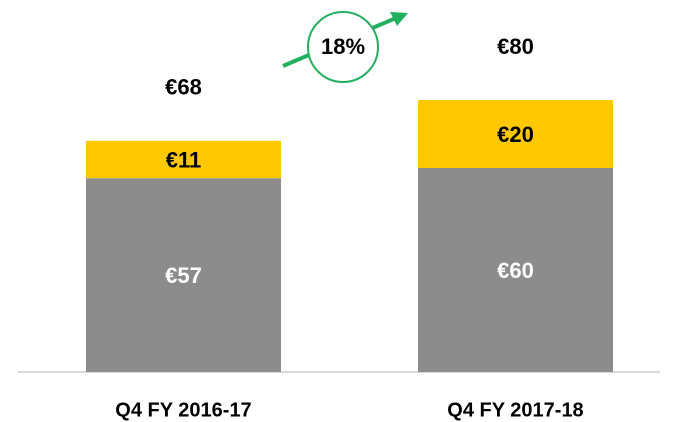 The height and width of the screenshot is (422, 677). I want to click on value-label: €11, so click(184, 159).